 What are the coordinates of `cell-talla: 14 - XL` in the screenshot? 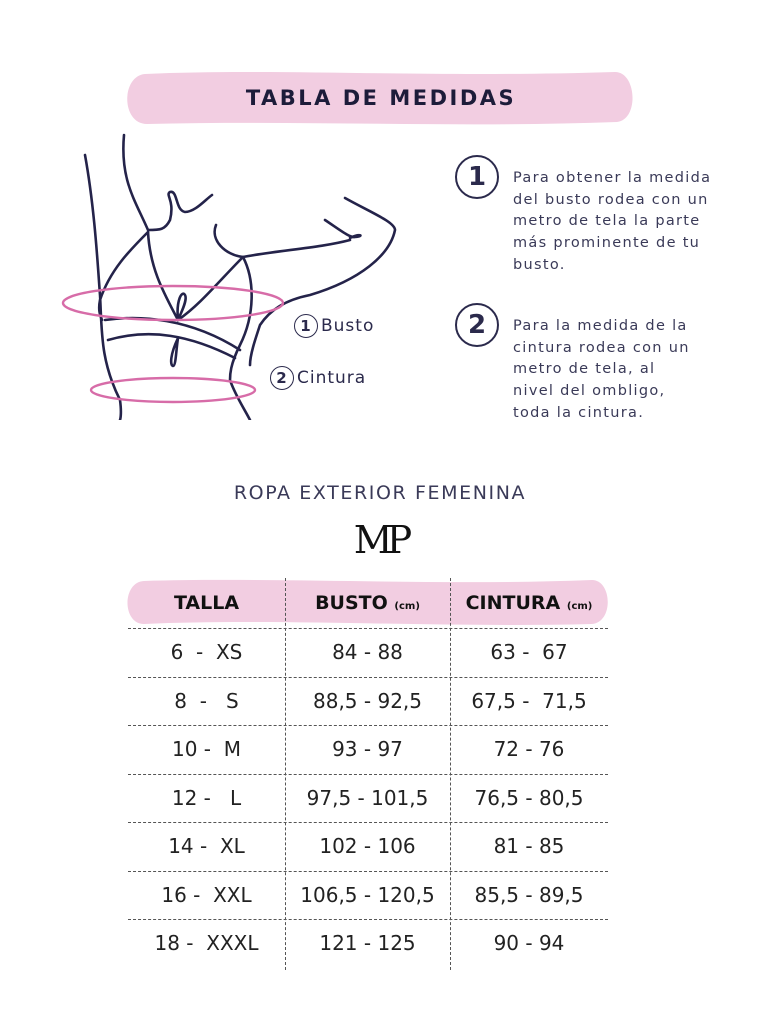 It's located at (206, 846).